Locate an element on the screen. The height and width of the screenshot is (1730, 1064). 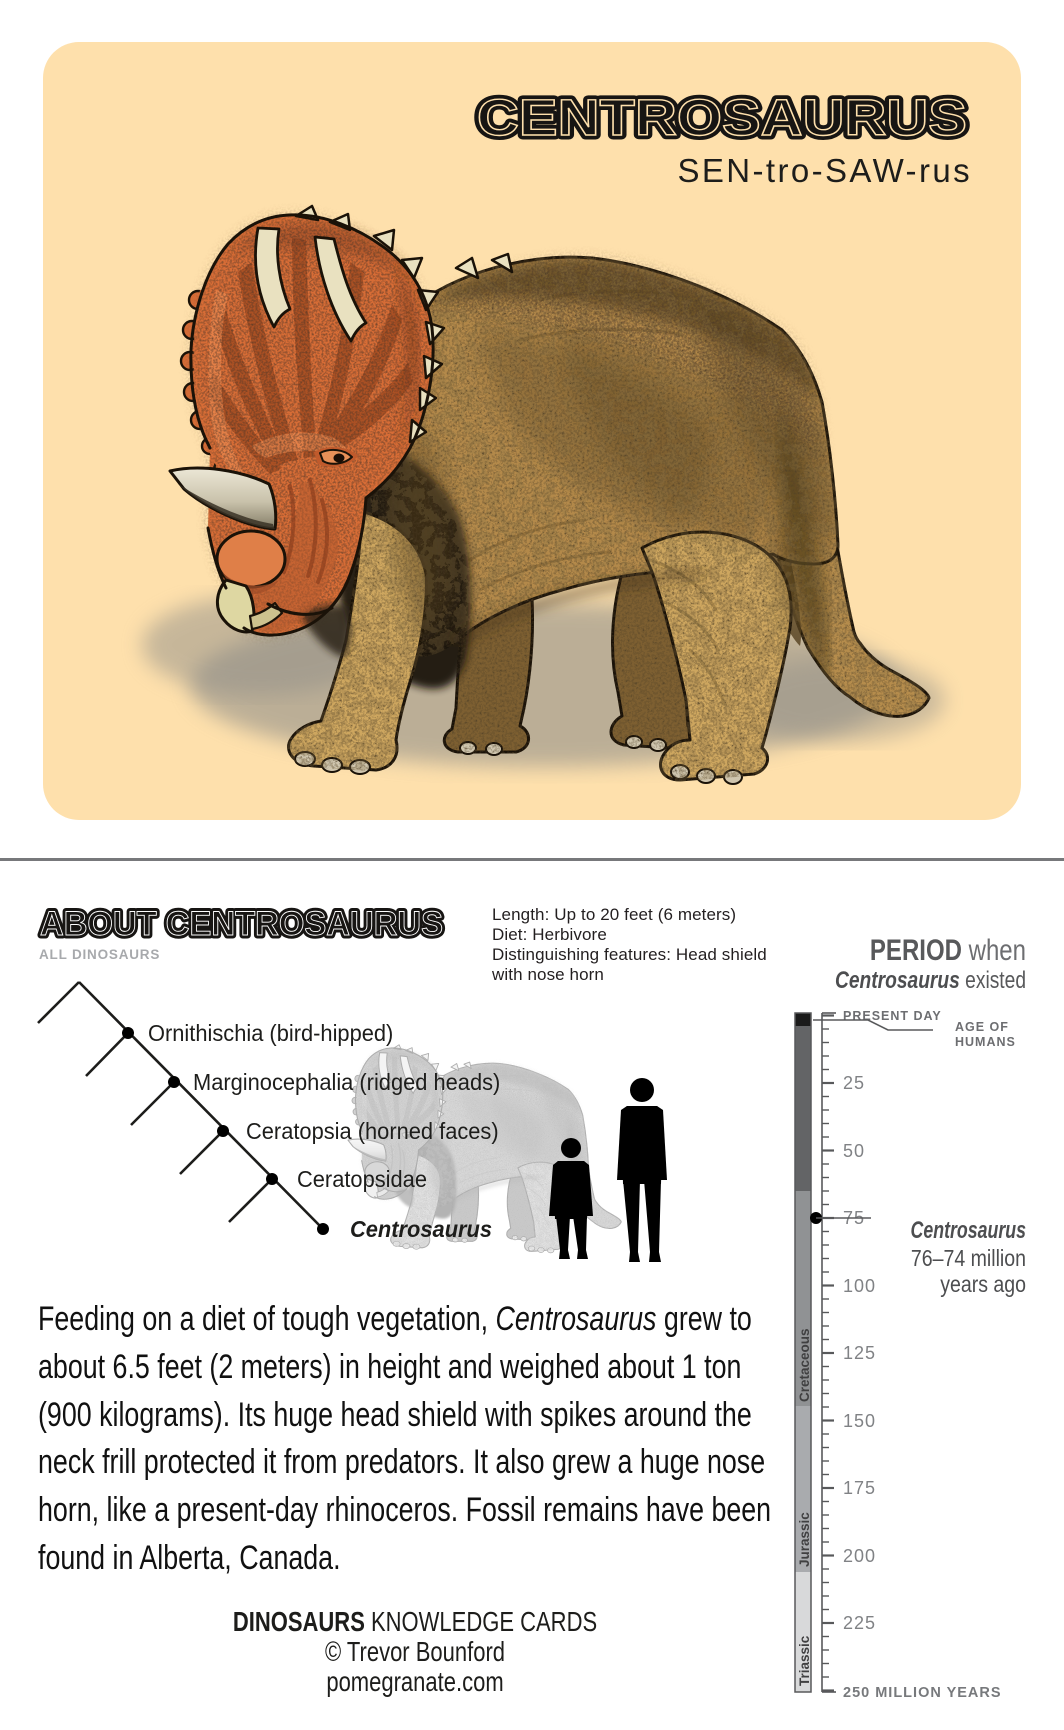
svg-text: 100 is located at coordinates (859, 1286).